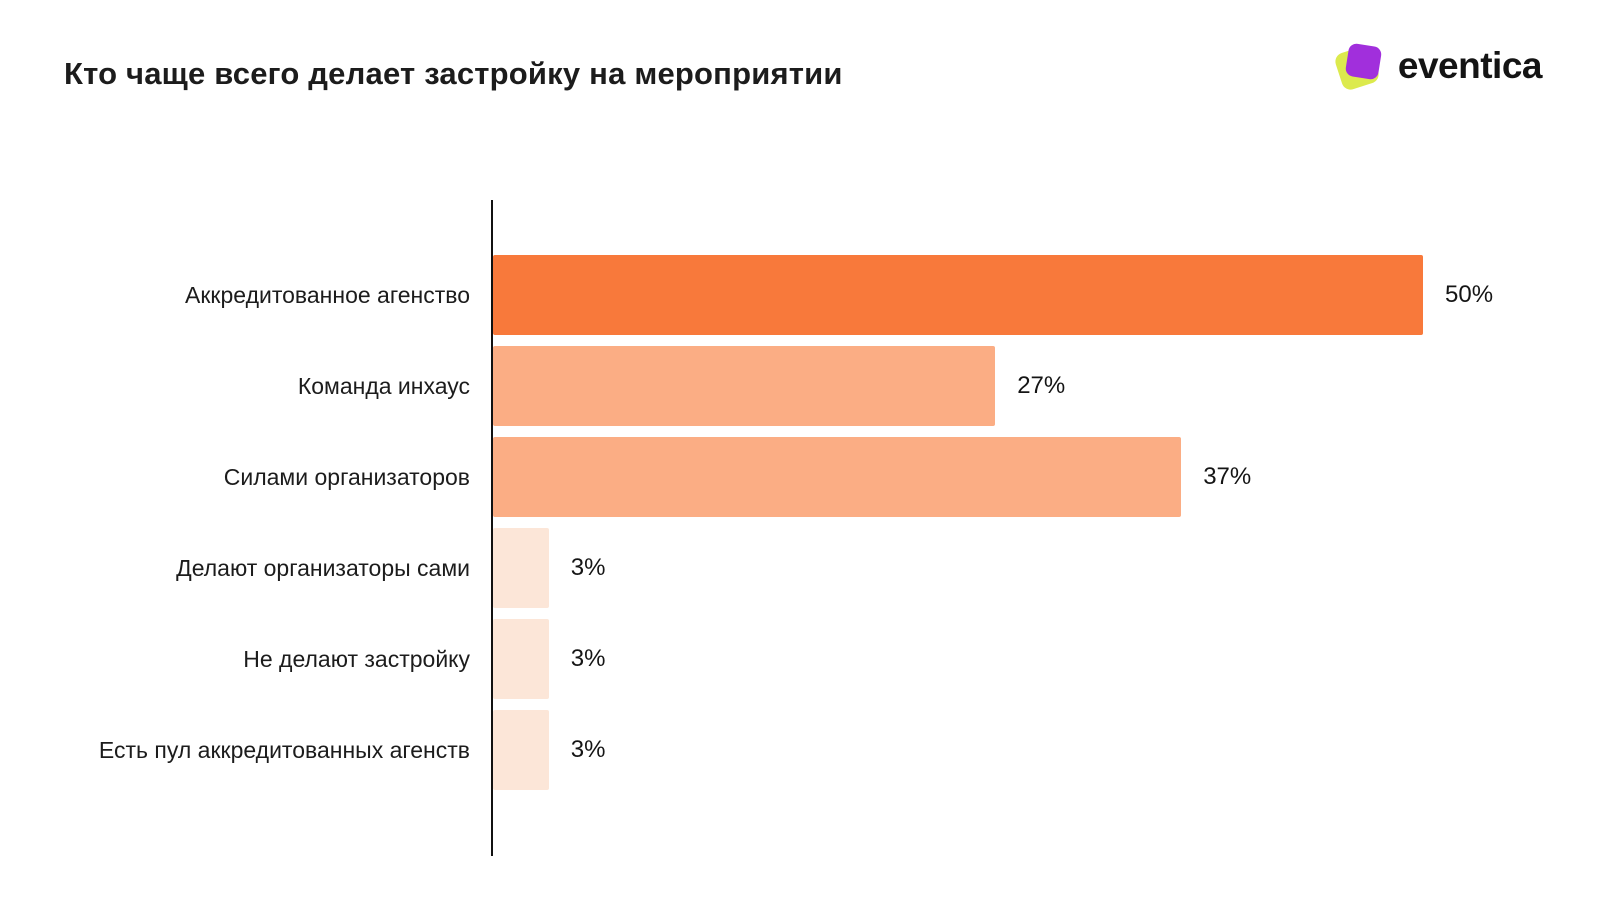 The height and width of the screenshot is (900, 1600). I want to click on logo-text: eventica, so click(1470, 65).